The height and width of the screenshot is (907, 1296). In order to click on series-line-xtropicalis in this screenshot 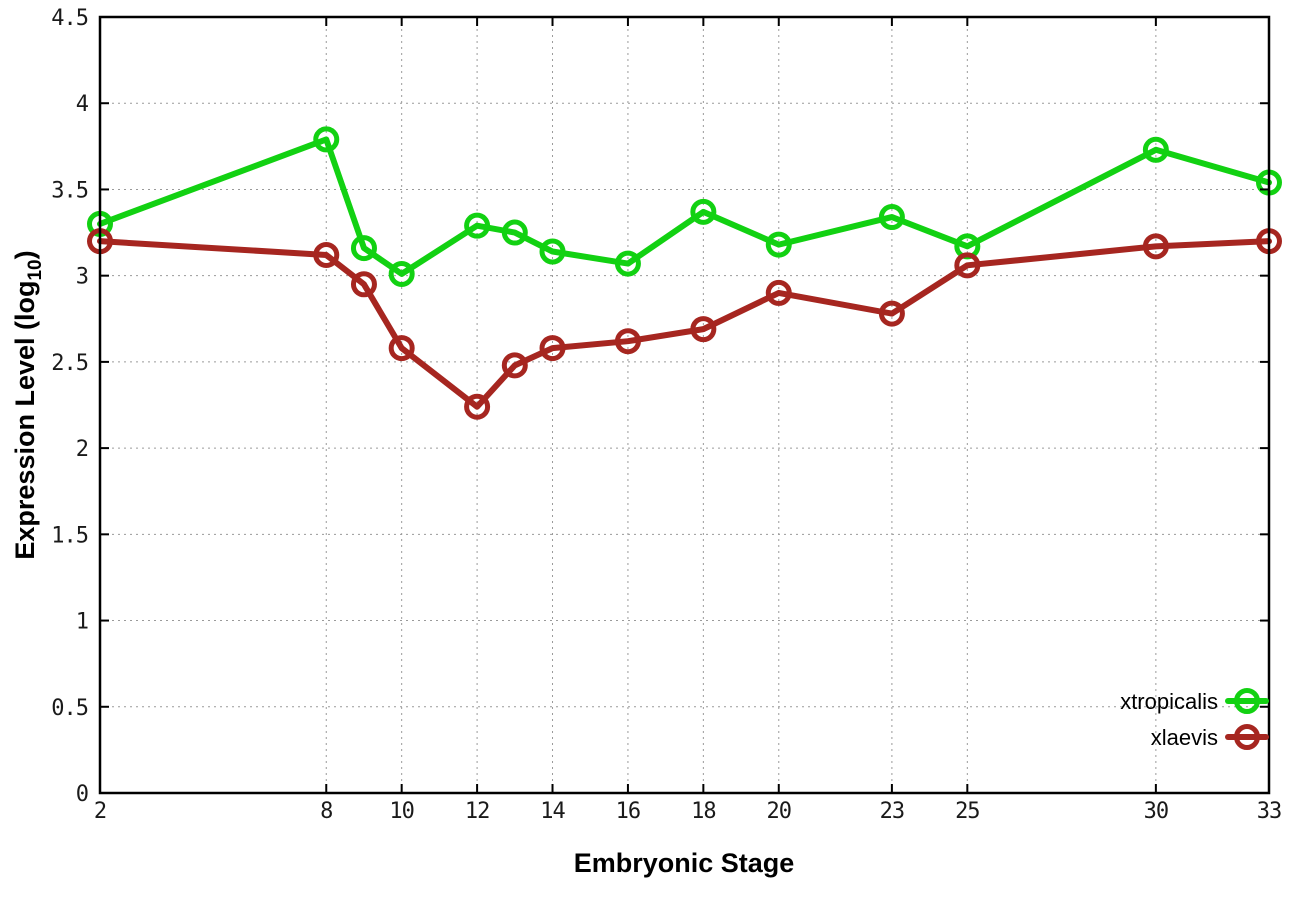, I will do `click(684, 206)`.